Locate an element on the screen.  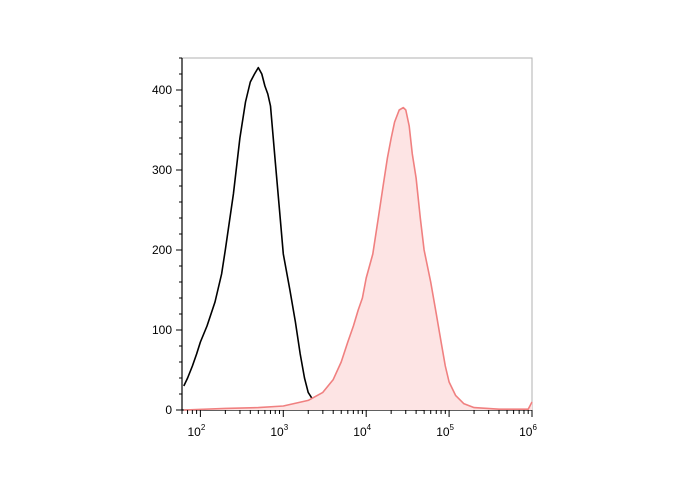
x-axis: 10² 10³ 10⁴ 10⁵ 10⁶ is located at coordinates (359, 424).